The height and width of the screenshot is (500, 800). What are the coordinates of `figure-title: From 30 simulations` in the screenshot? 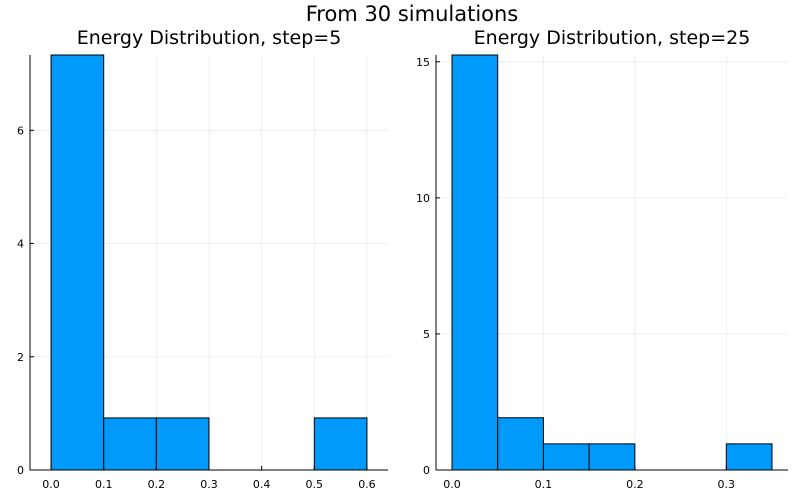 It's located at (412, 14).